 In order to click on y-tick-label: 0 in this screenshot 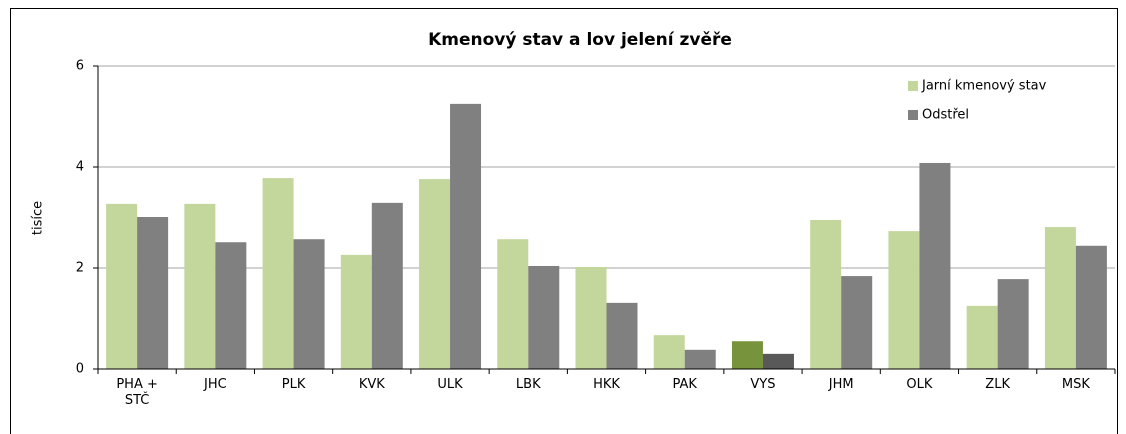, I will do `click(80, 369)`.